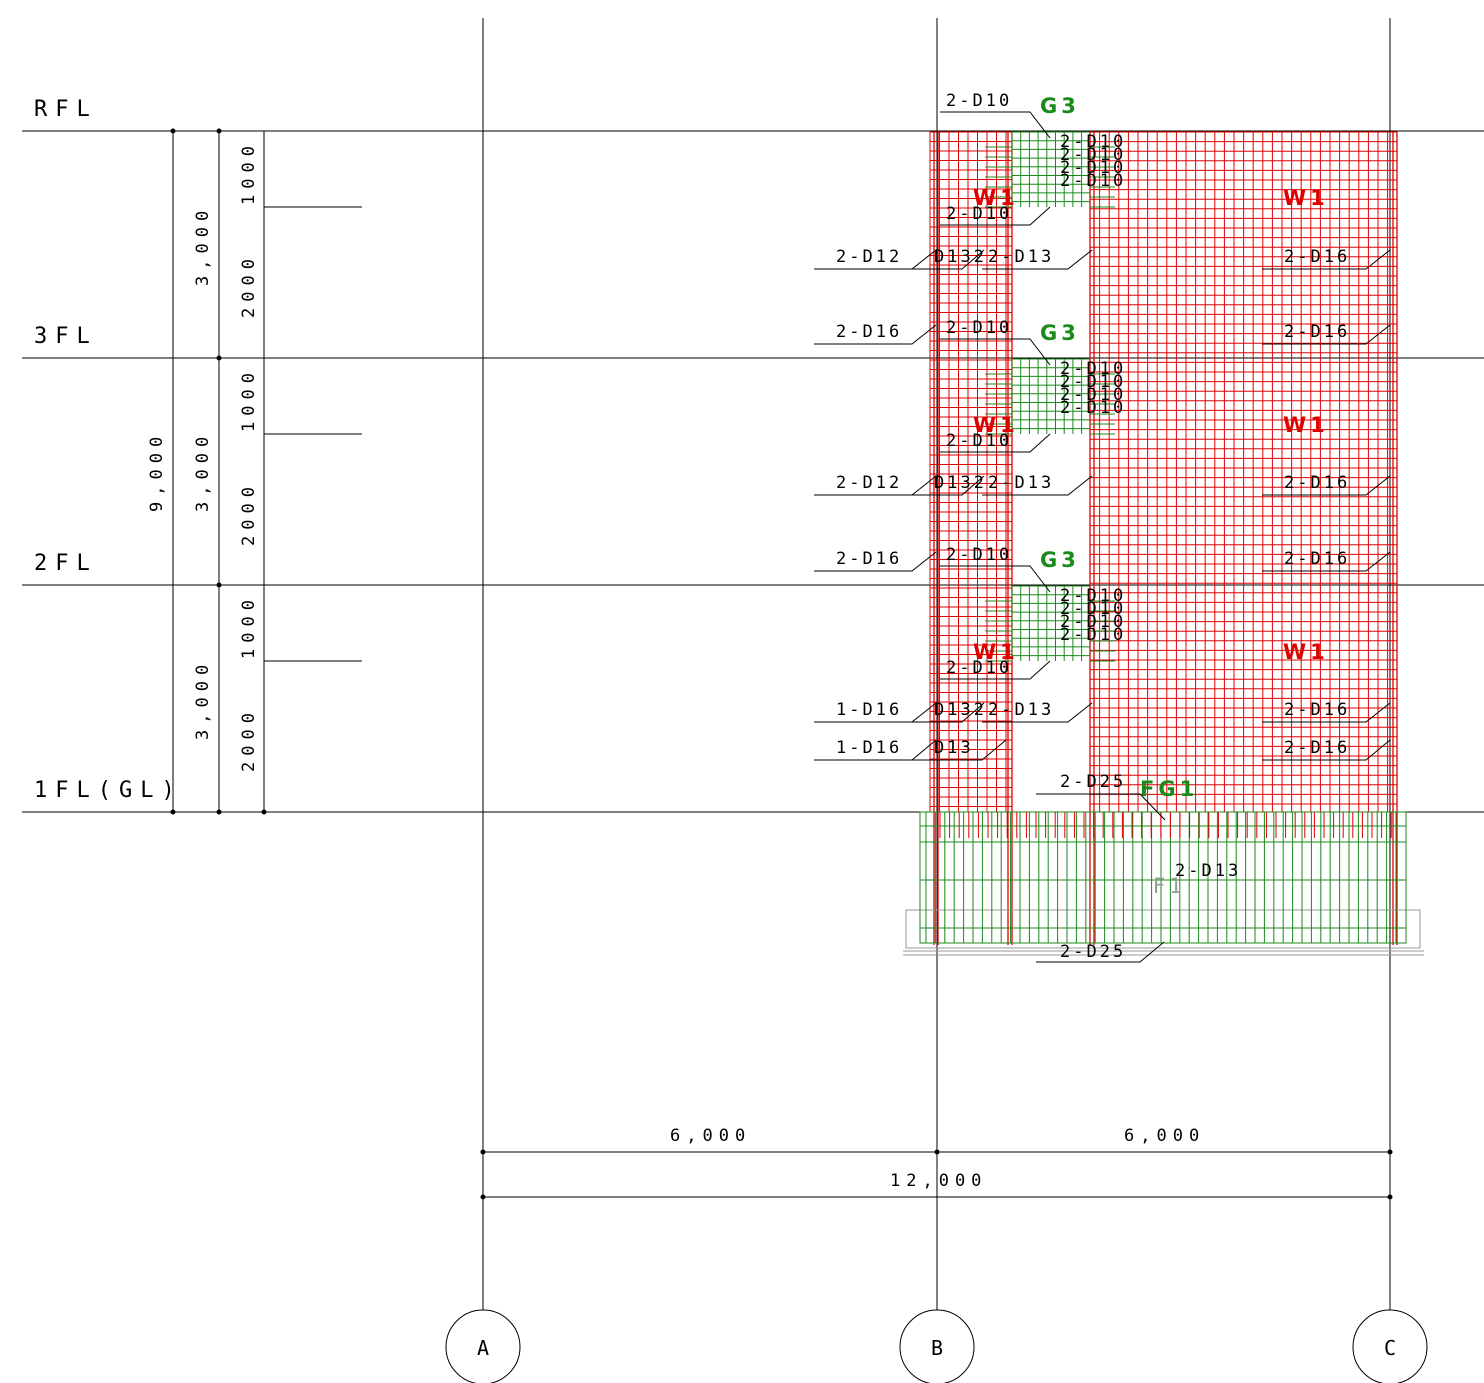  Describe the element at coordinates (157, 471) in the screenshot. I see `total-height-dimension: 9,000` at that location.